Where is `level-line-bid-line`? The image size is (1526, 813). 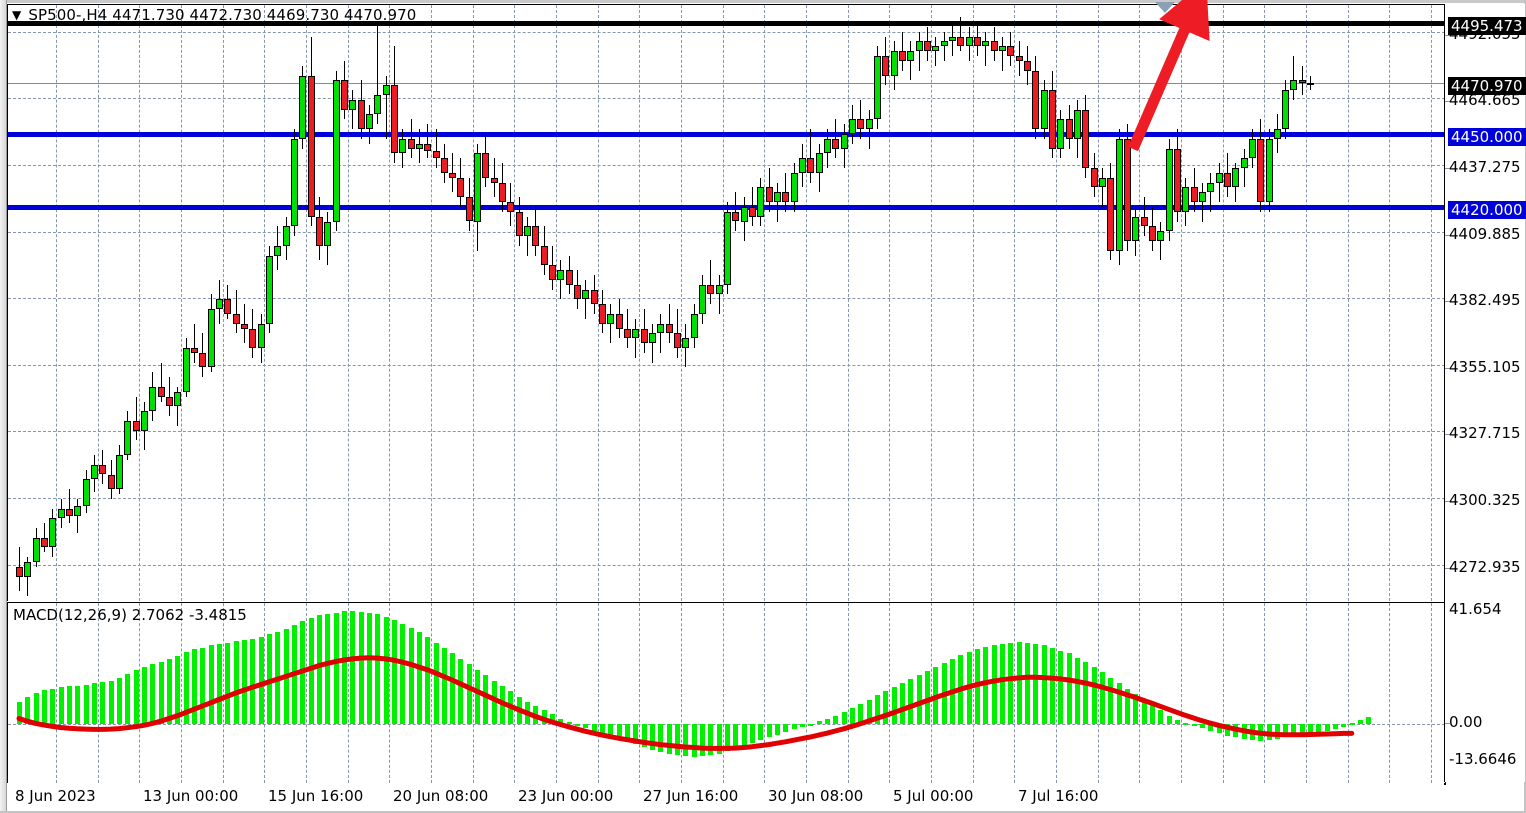
level-line-bid-line is located at coordinates (726, 83).